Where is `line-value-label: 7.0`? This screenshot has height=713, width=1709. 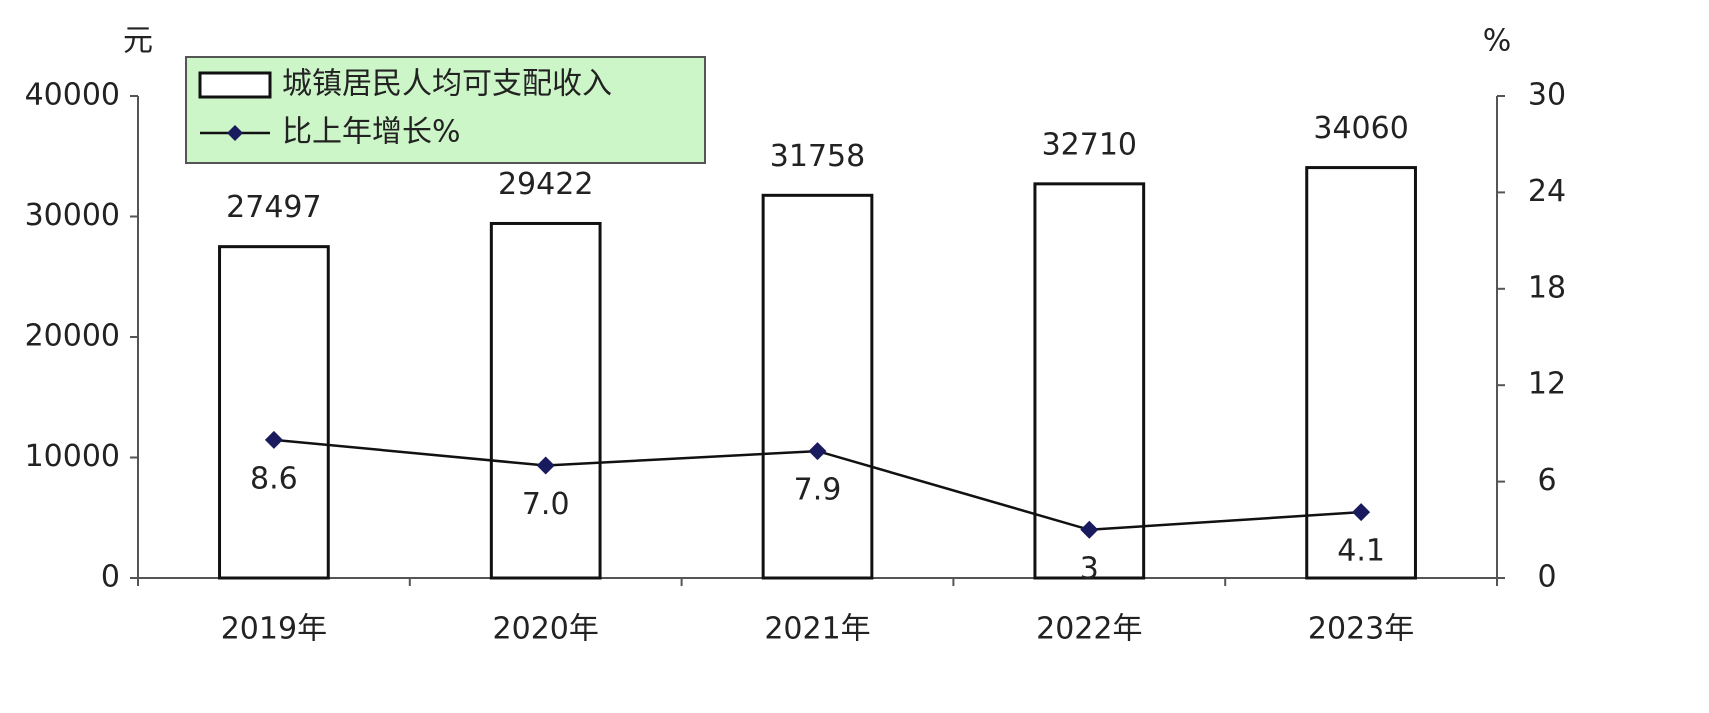 line-value-label: 7.0 is located at coordinates (546, 504).